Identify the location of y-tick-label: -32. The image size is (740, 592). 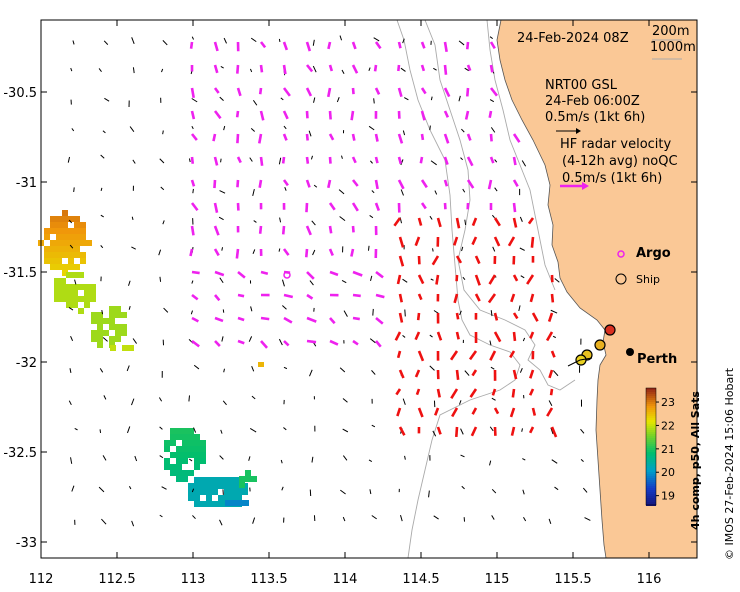
(26, 363).